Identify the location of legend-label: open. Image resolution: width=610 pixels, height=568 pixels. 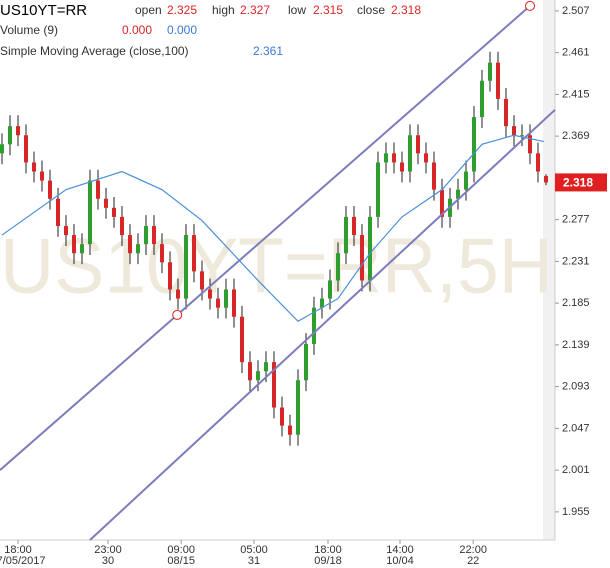
(148, 10).